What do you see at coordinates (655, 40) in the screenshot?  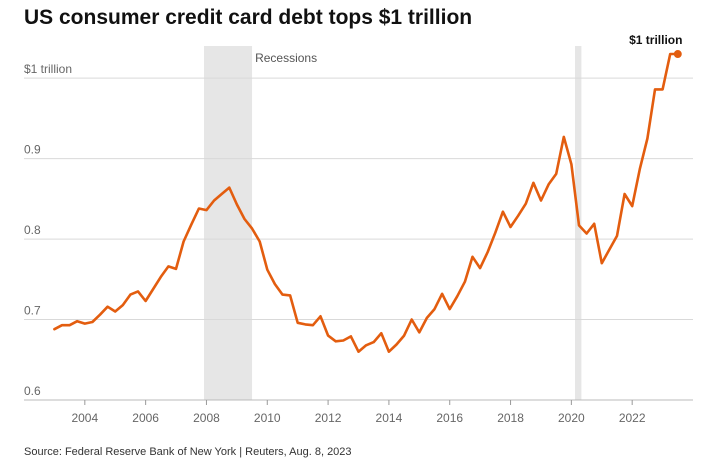 I see `end-label: $1 trillion` at bounding box center [655, 40].